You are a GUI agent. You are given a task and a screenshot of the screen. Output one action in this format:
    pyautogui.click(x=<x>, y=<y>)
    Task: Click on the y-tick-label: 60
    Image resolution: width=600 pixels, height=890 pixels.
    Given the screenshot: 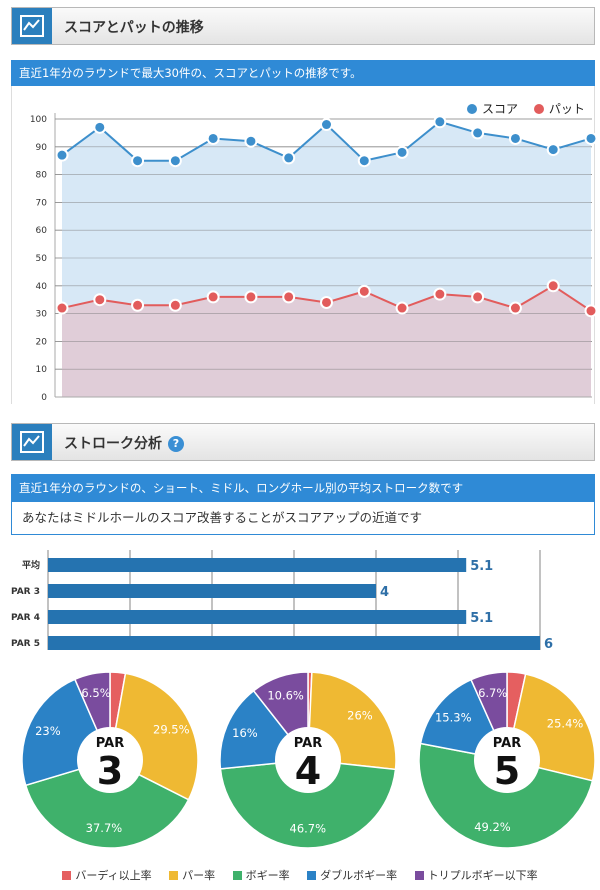 What is the action you would take?
    pyautogui.click(x=42, y=231)
    